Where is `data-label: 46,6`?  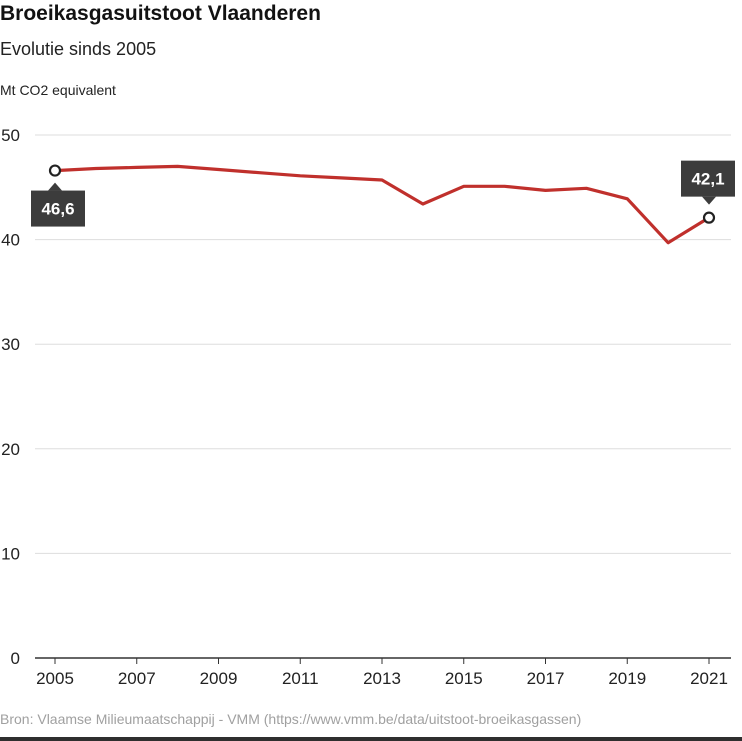 data-label: 46,6 is located at coordinates (57, 209).